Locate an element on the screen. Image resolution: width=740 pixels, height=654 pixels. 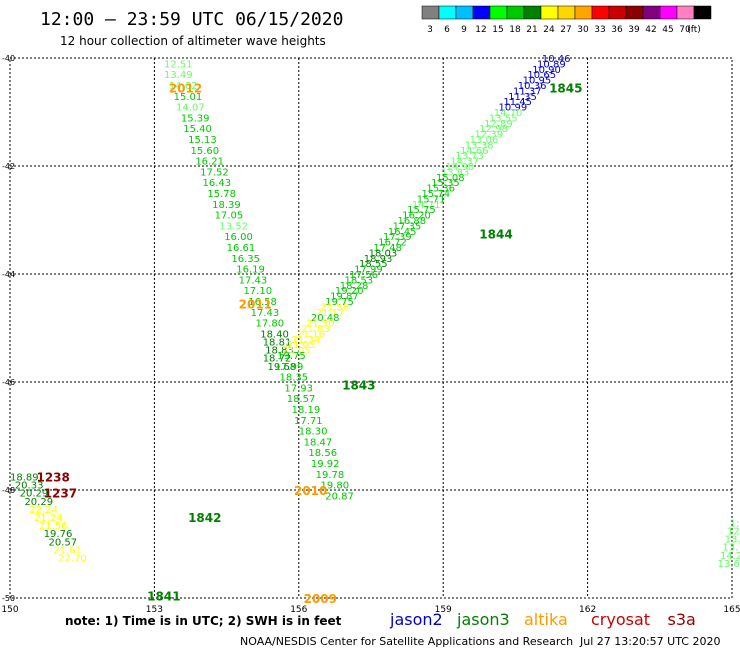
wave-height-value: 22.24 is located at coordinates (43, 510).